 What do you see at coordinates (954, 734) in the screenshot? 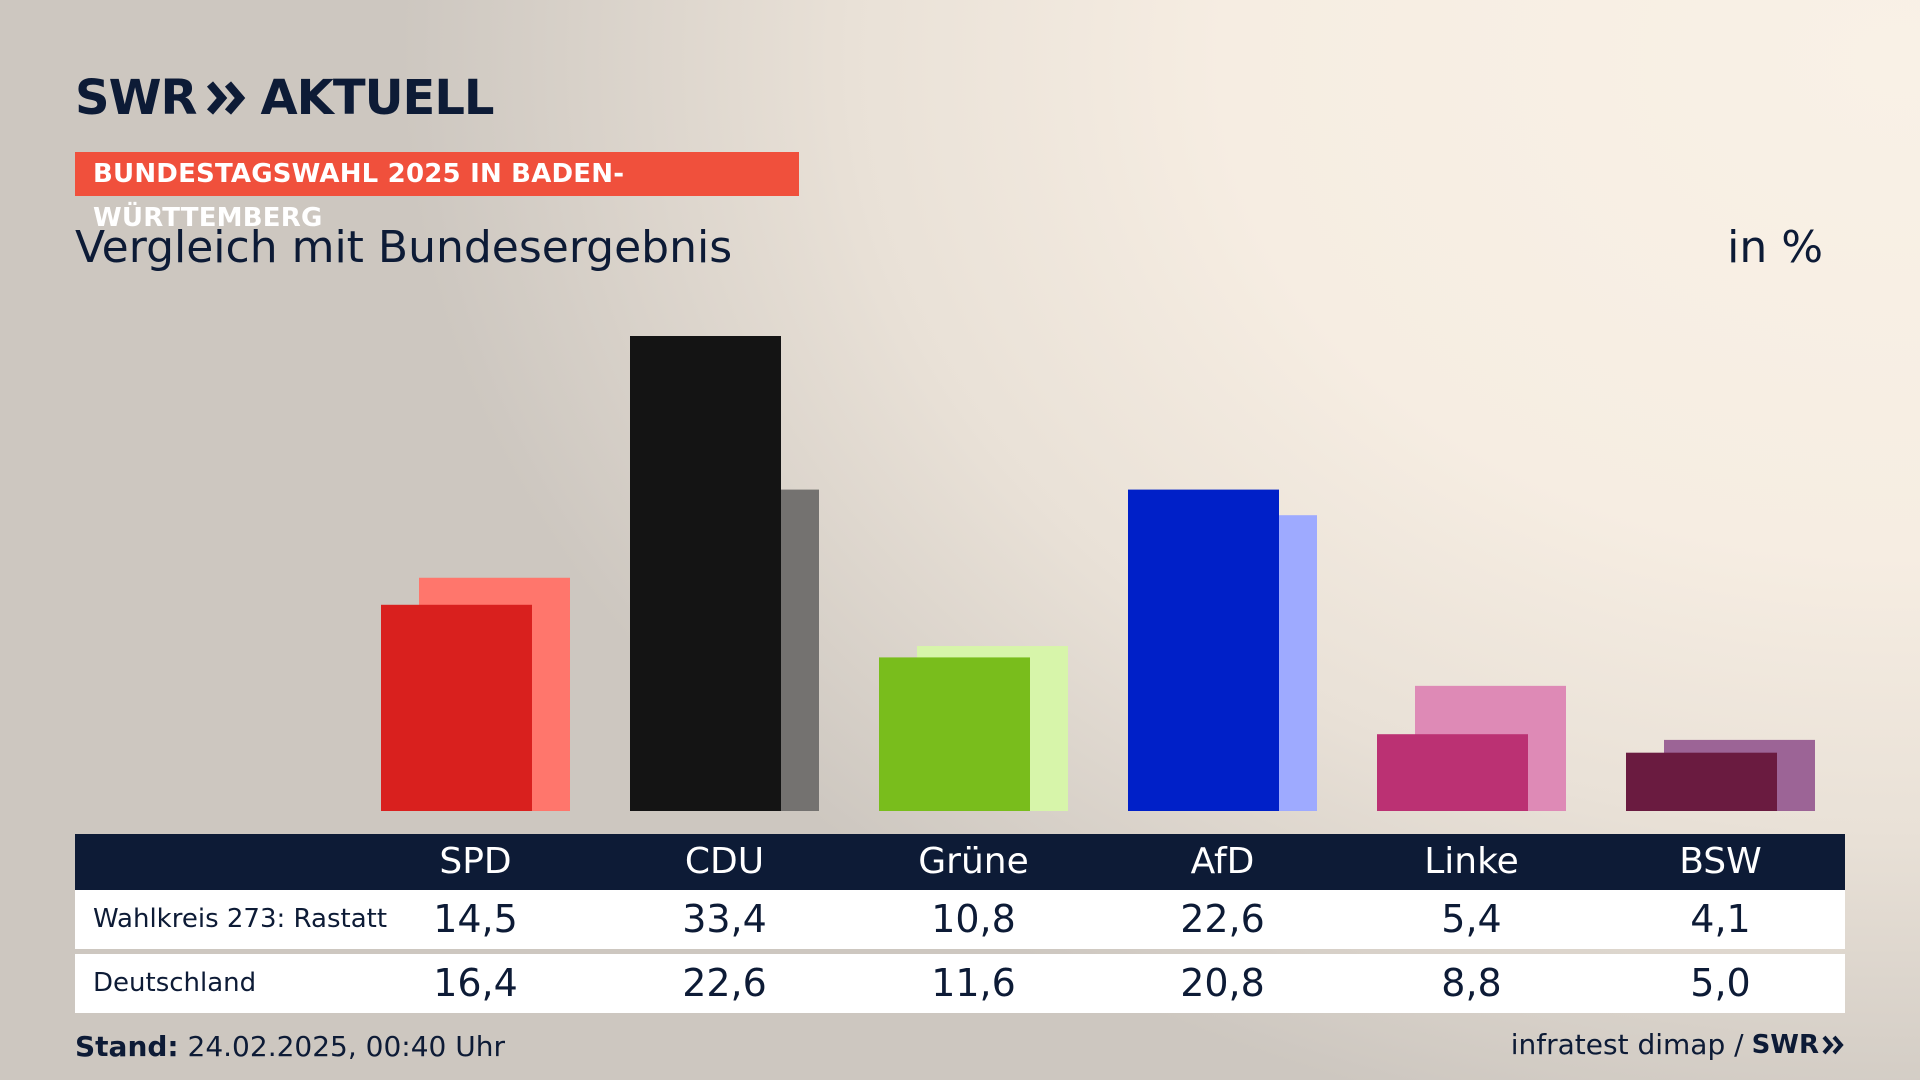
I see `bar-gruene-wahlkreis` at bounding box center [954, 734].